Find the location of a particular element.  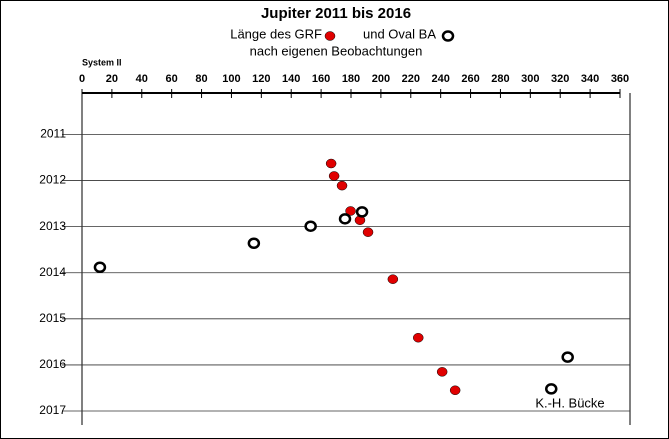

x-tick-label: 140 is located at coordinates (291, 79).